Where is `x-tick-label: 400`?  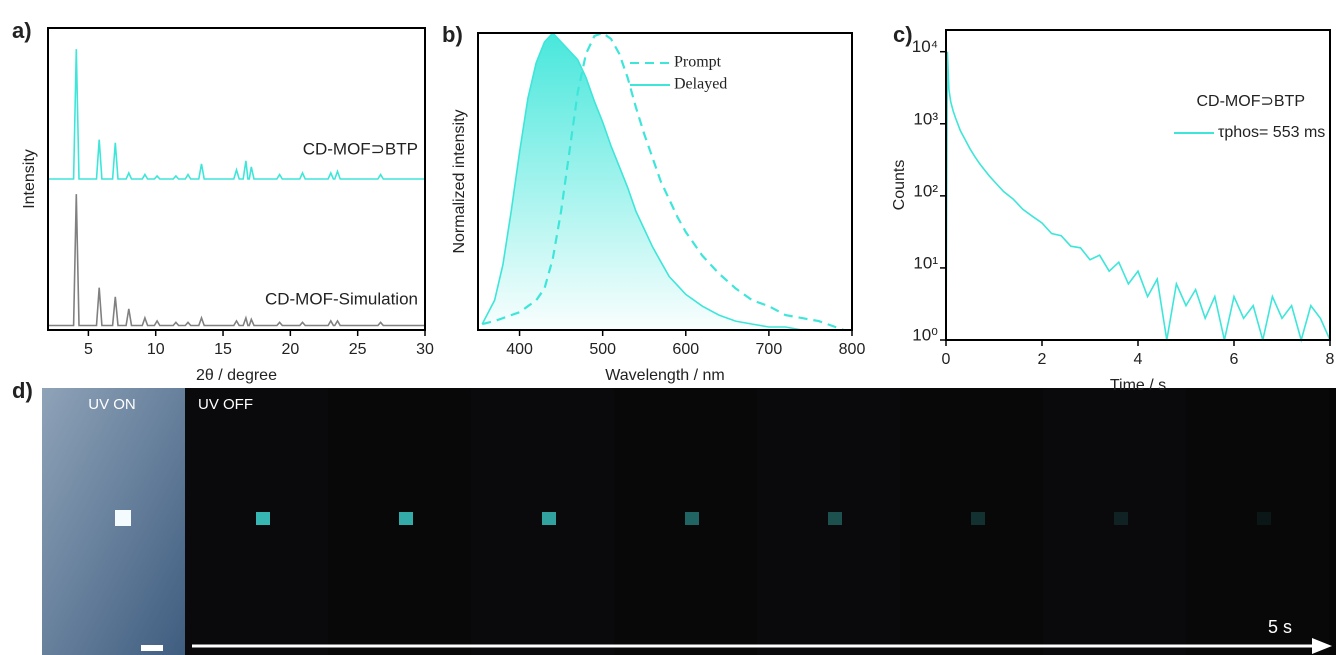 x-tick-label: 400 is located at coordinates (519, 349).